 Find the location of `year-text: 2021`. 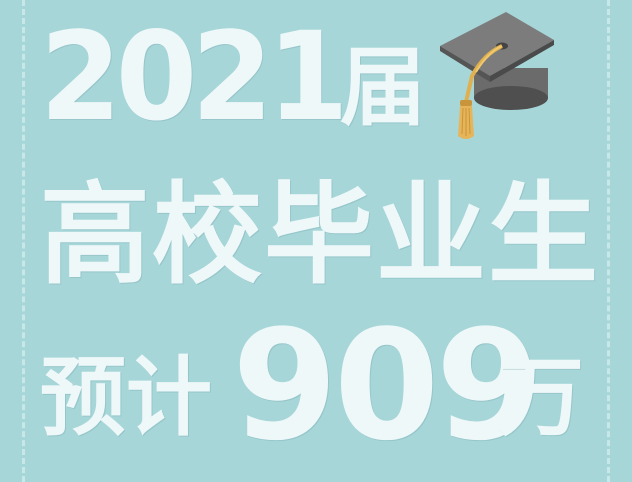

year-text: 2021 is located at coordinates (194, 77).